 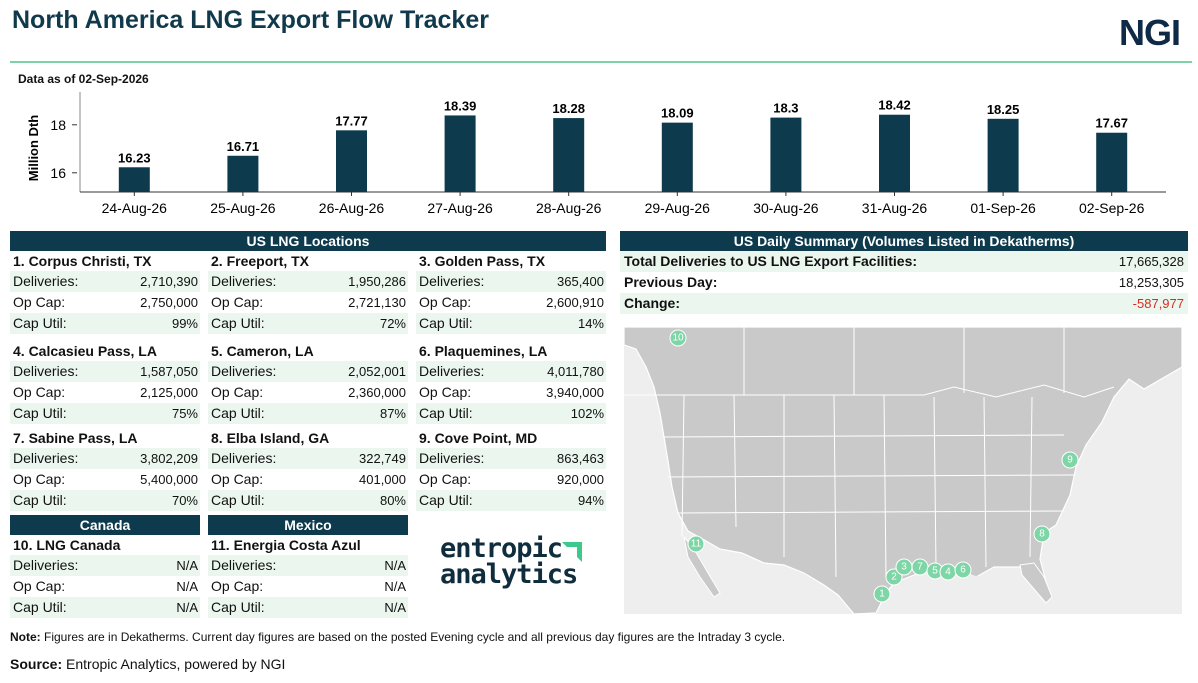 I want to click on logo-mark-icon, so click(x=572, y=552).